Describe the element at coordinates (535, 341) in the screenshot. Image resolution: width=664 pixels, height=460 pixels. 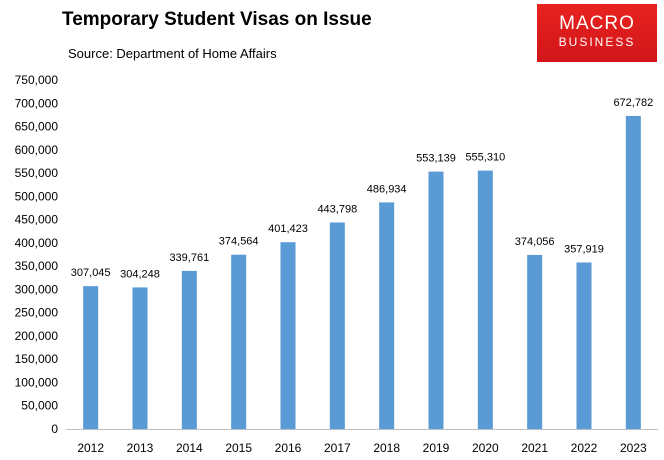
I see `bar-2021` at that location.